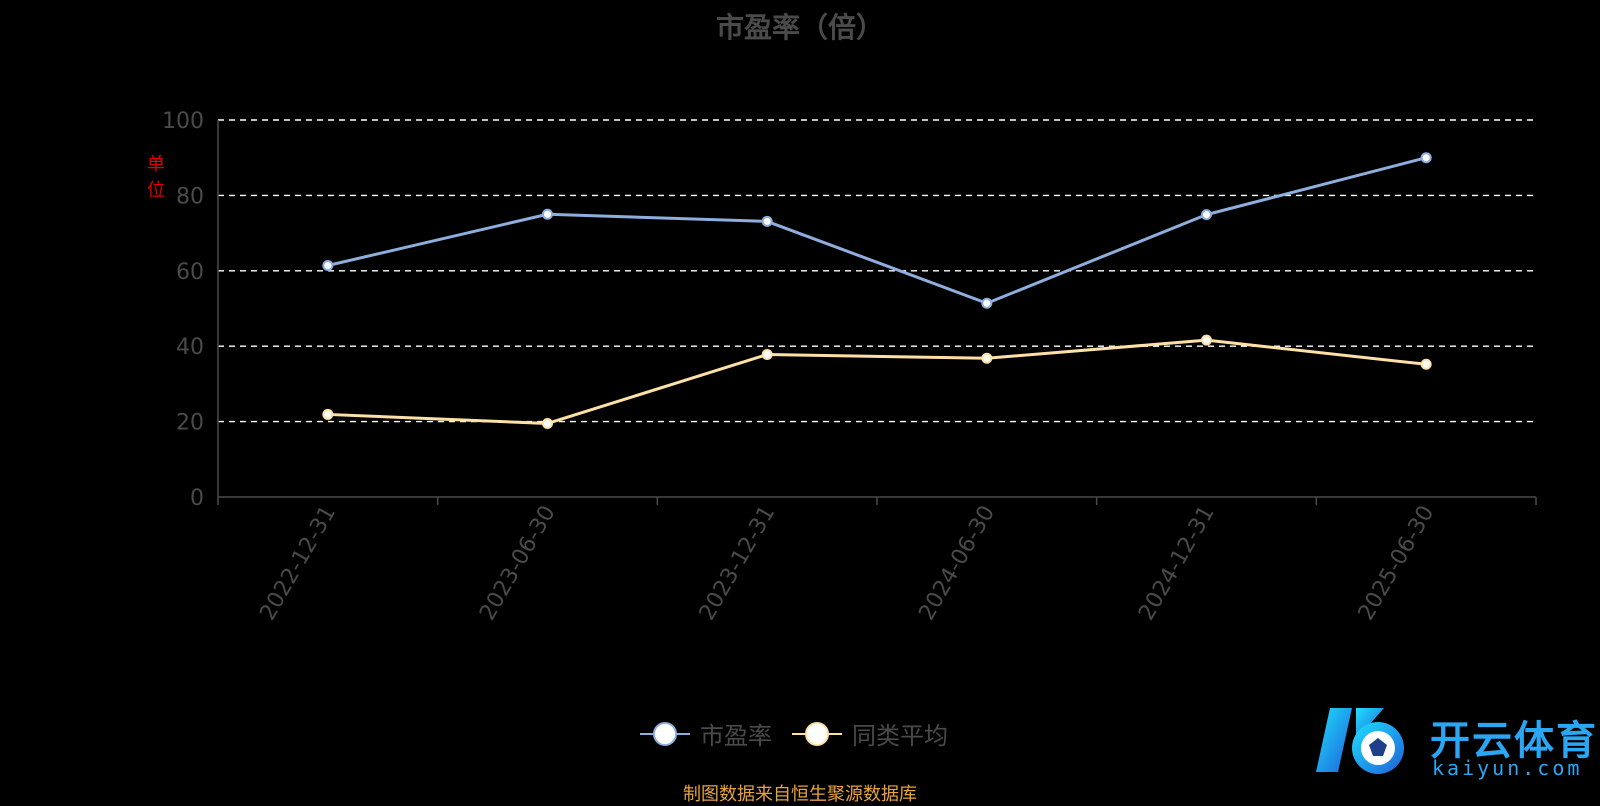 The image size is (1600, 806). Describe the element at coordinates (518, 563) in the screenshot. I see `x-tick-label: 2023-06-30` at that location.